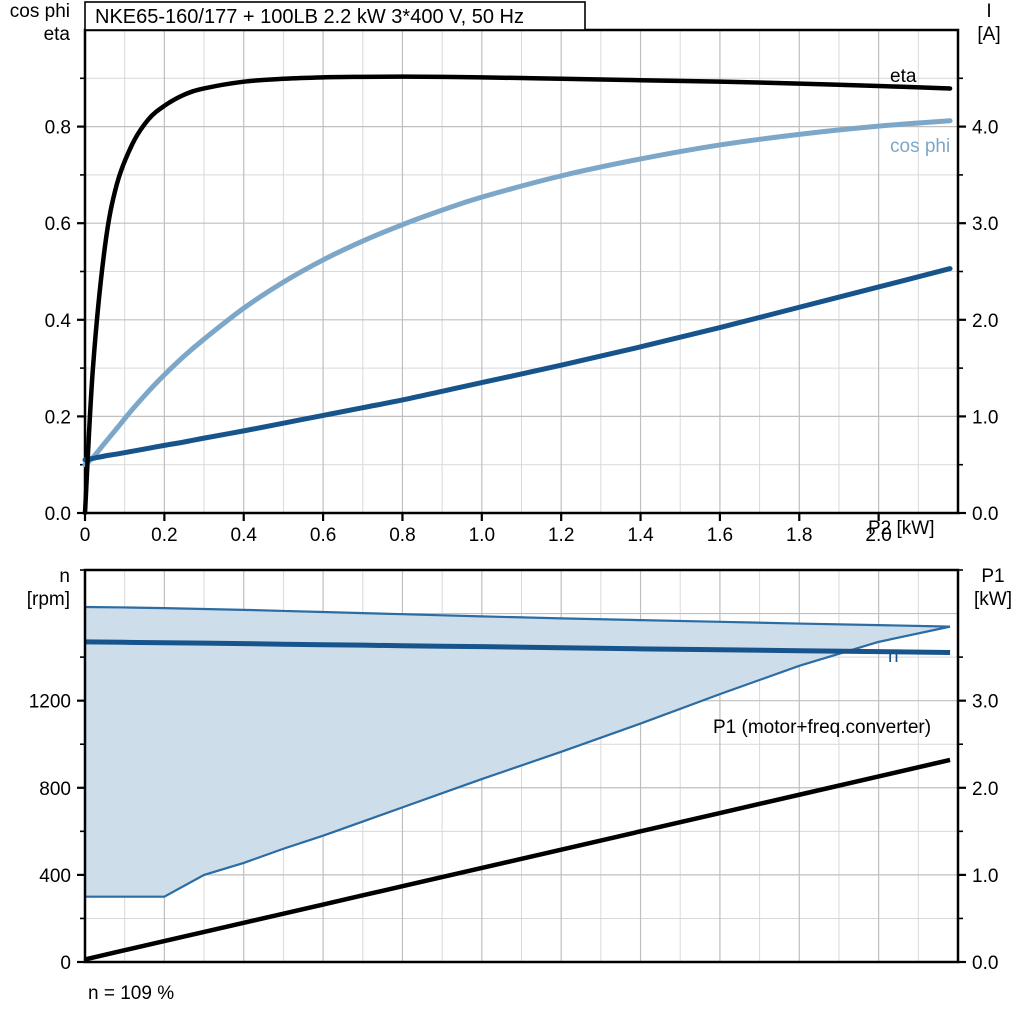 The image size is (1024, 1024). I want to click on top-x-tick-label: 0, so click(85, 535).